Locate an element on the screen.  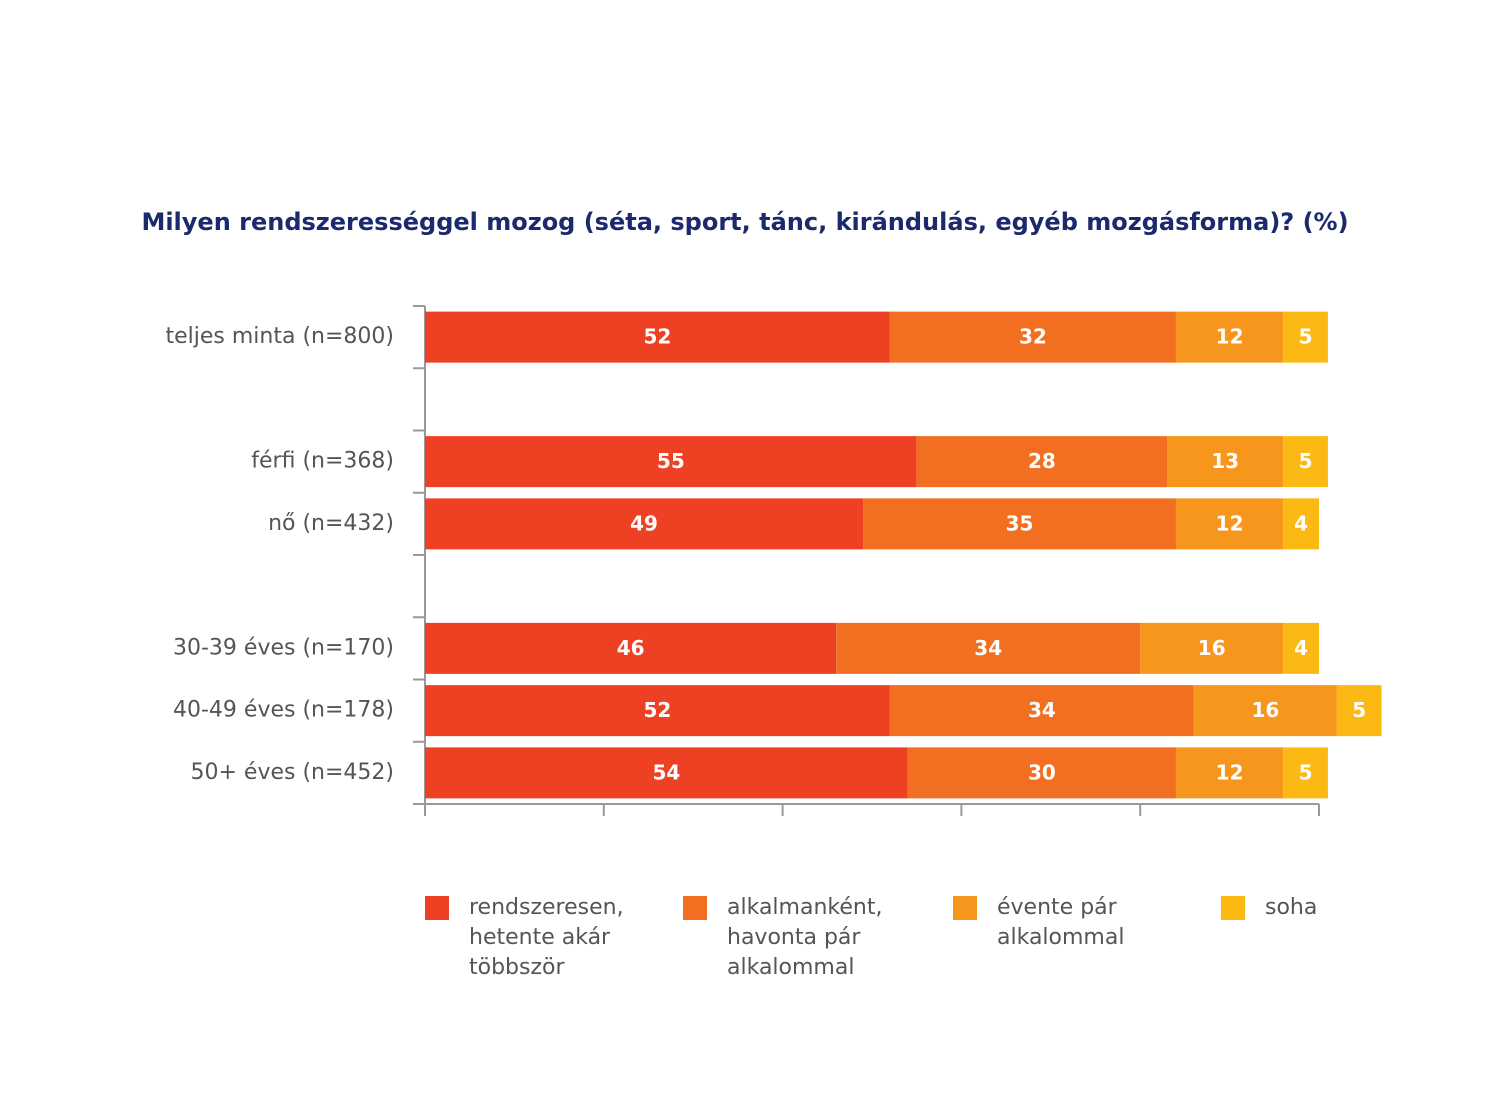
legend-label: soha is located at coordinates (1291, 907).